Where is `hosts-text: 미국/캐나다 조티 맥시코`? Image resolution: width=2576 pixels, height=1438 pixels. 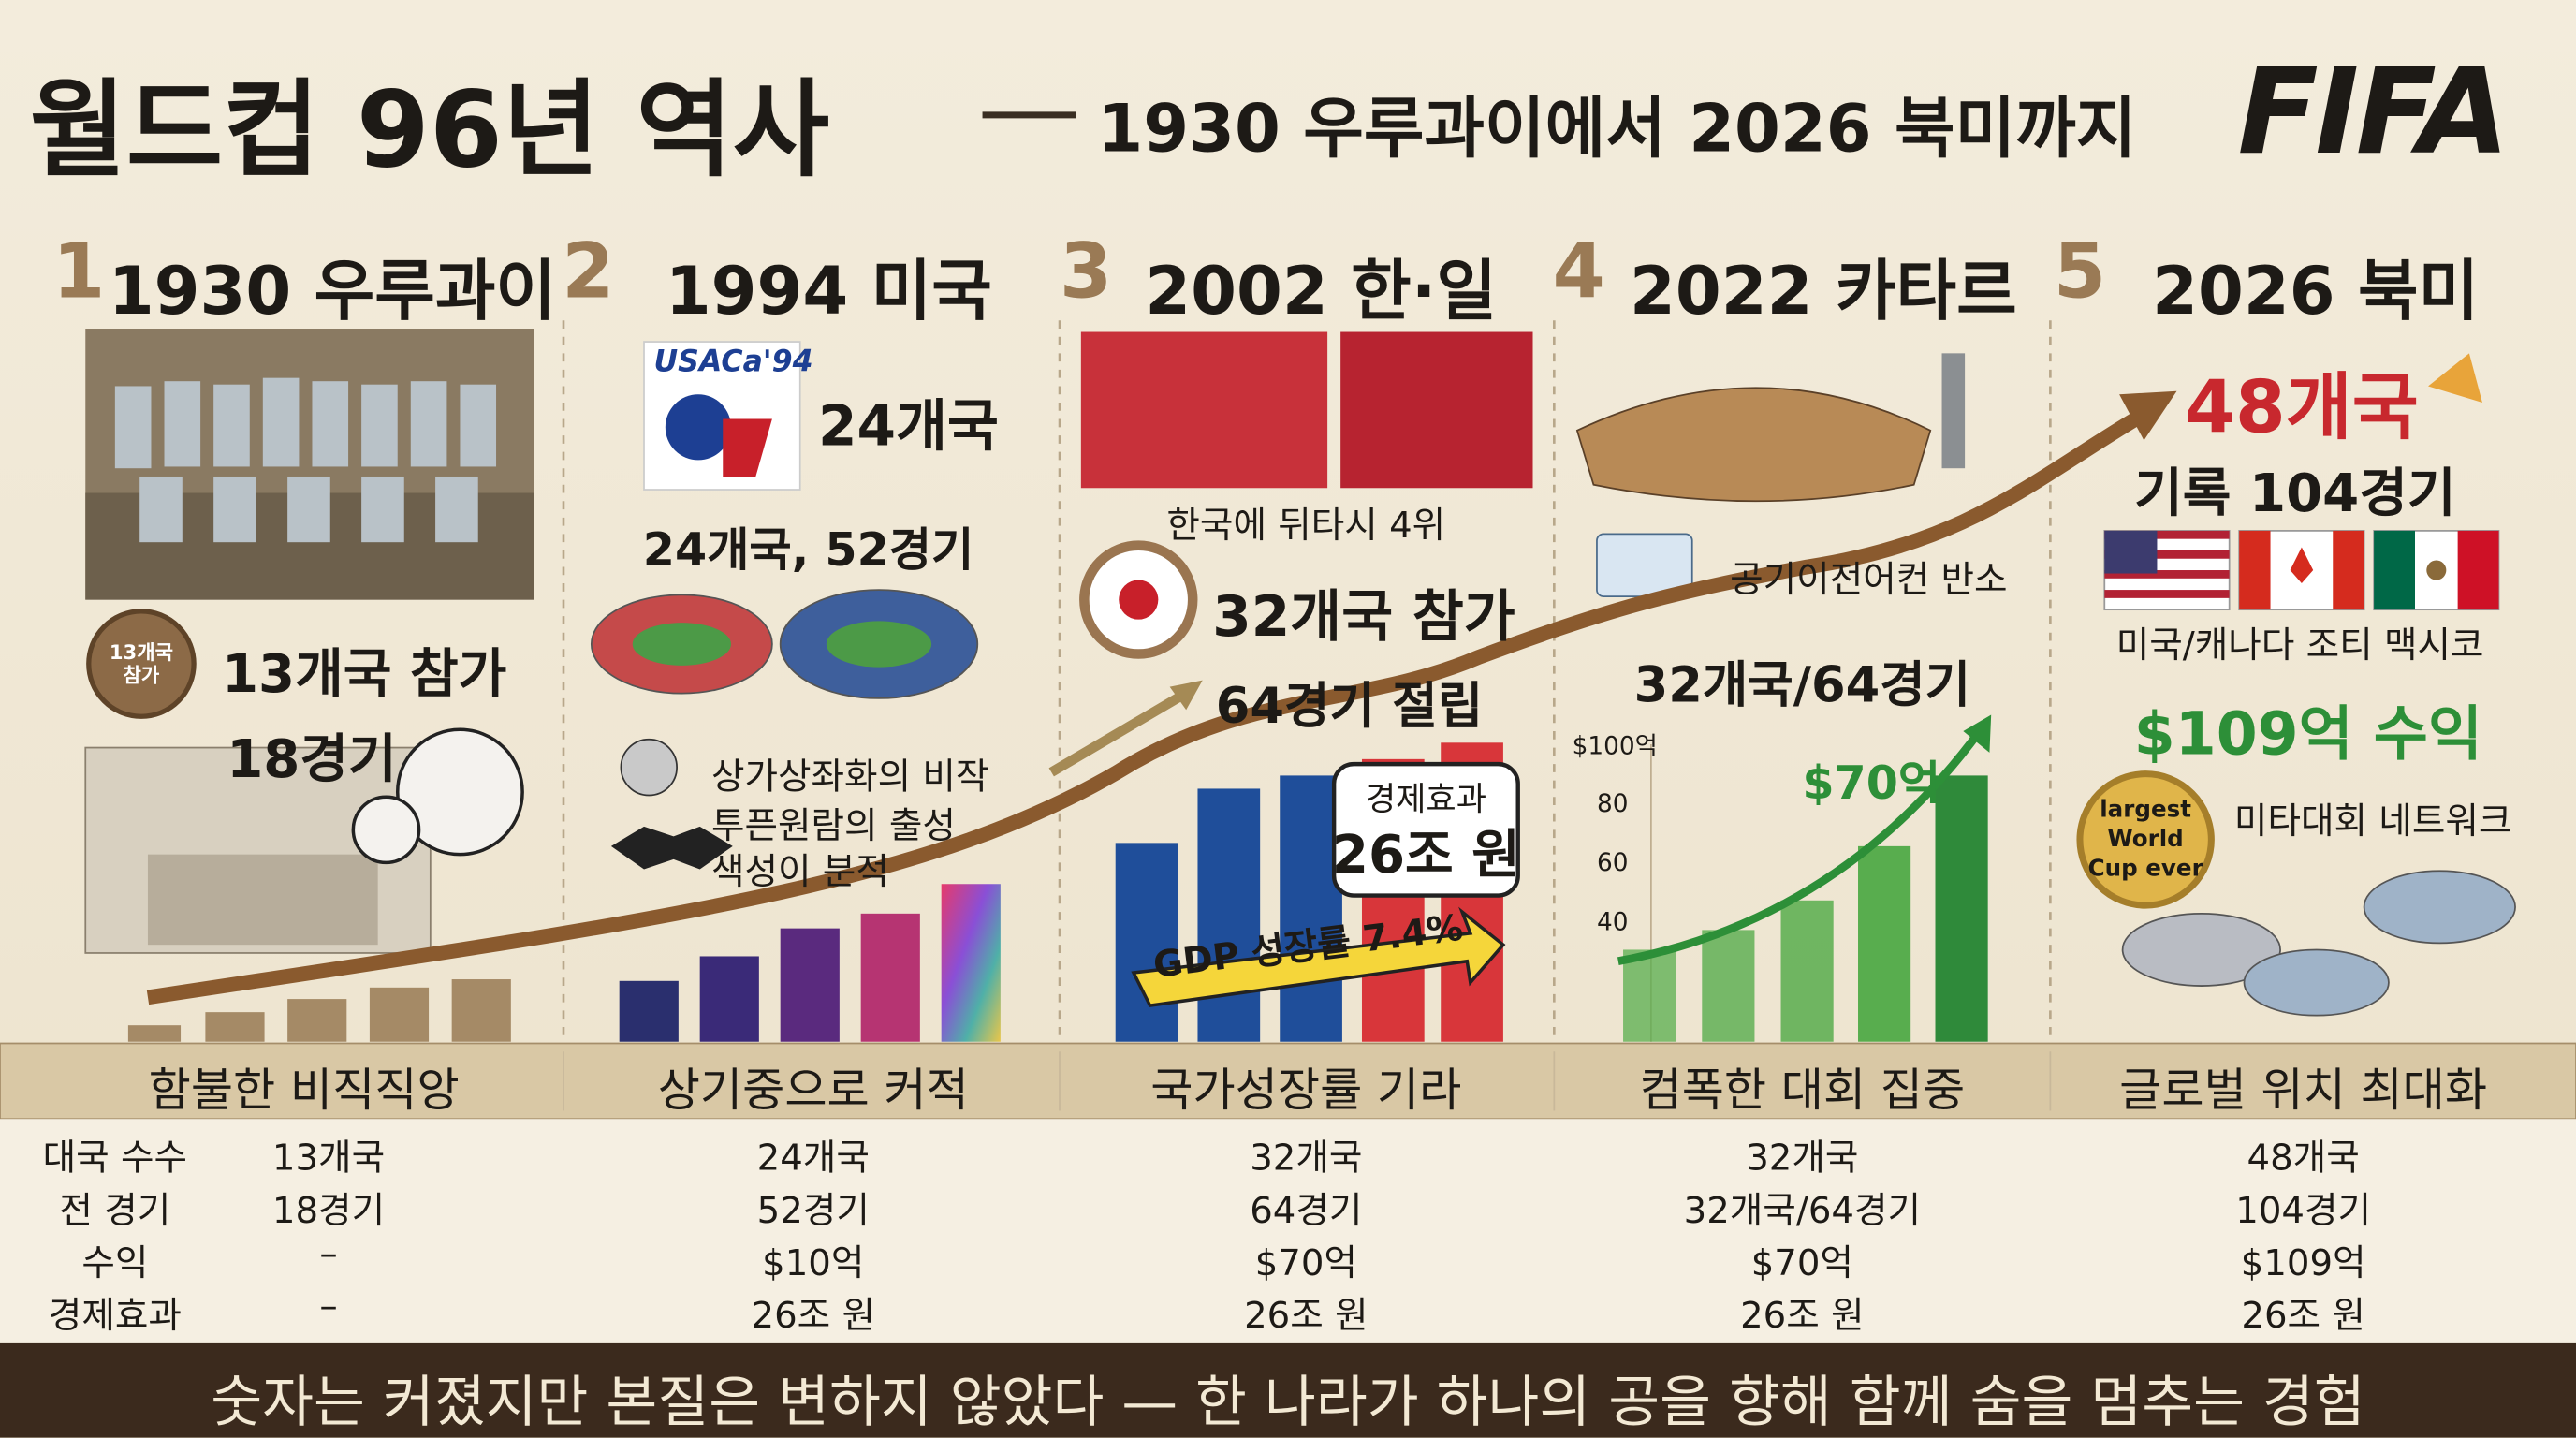
hosts-text: 미국/캐나다 조티 맥시코 is located at coordinates (2299, 646).